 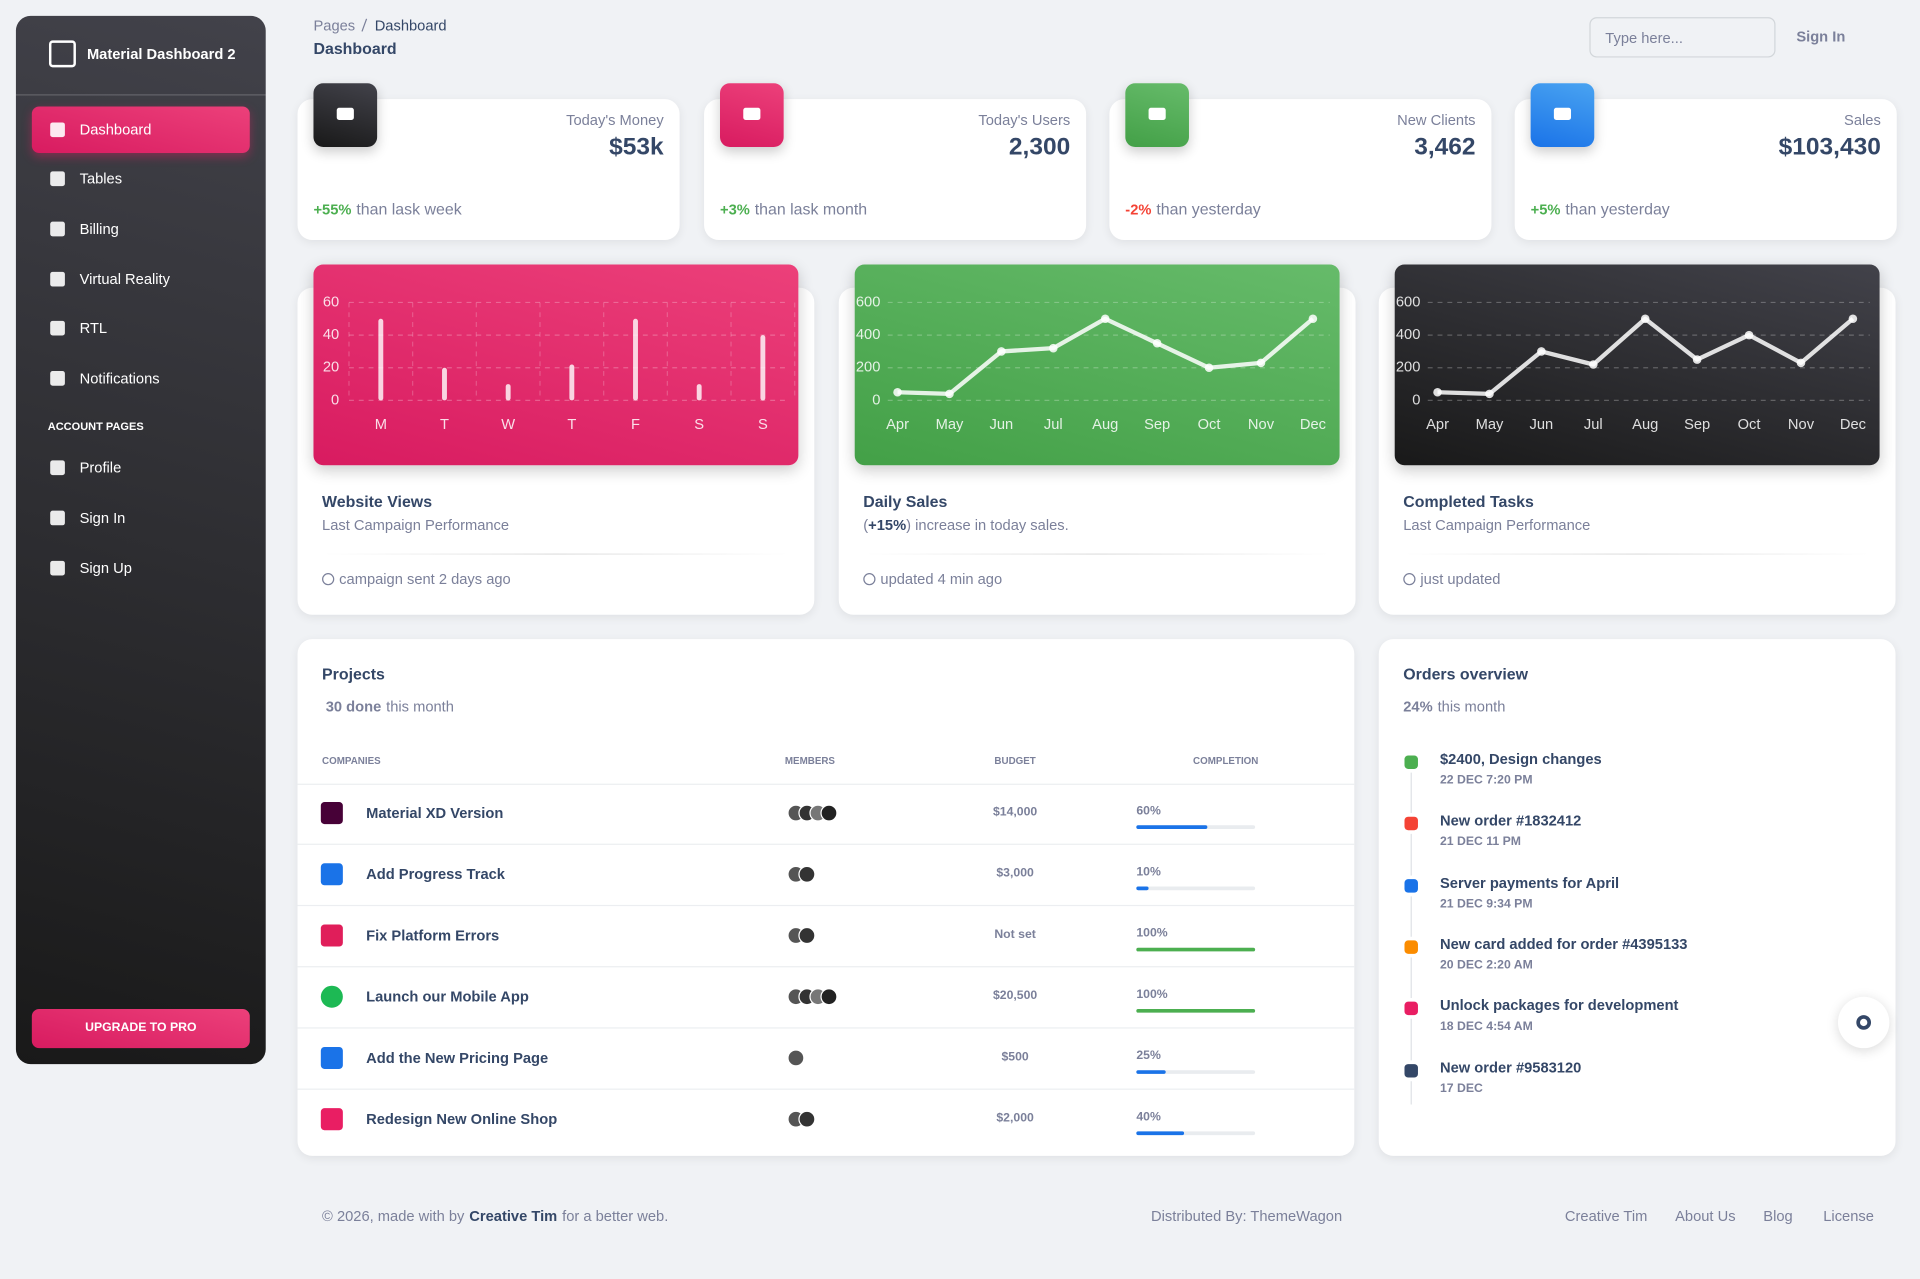 I want to click on project-name: Fix Platform Errors, so click(x=433, y=935).